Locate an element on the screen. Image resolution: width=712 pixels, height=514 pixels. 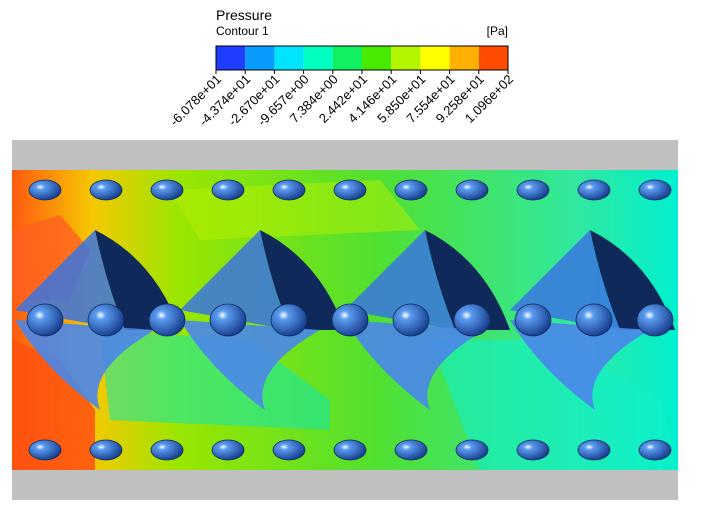
high-pressure is located at coordinates (53, 405).